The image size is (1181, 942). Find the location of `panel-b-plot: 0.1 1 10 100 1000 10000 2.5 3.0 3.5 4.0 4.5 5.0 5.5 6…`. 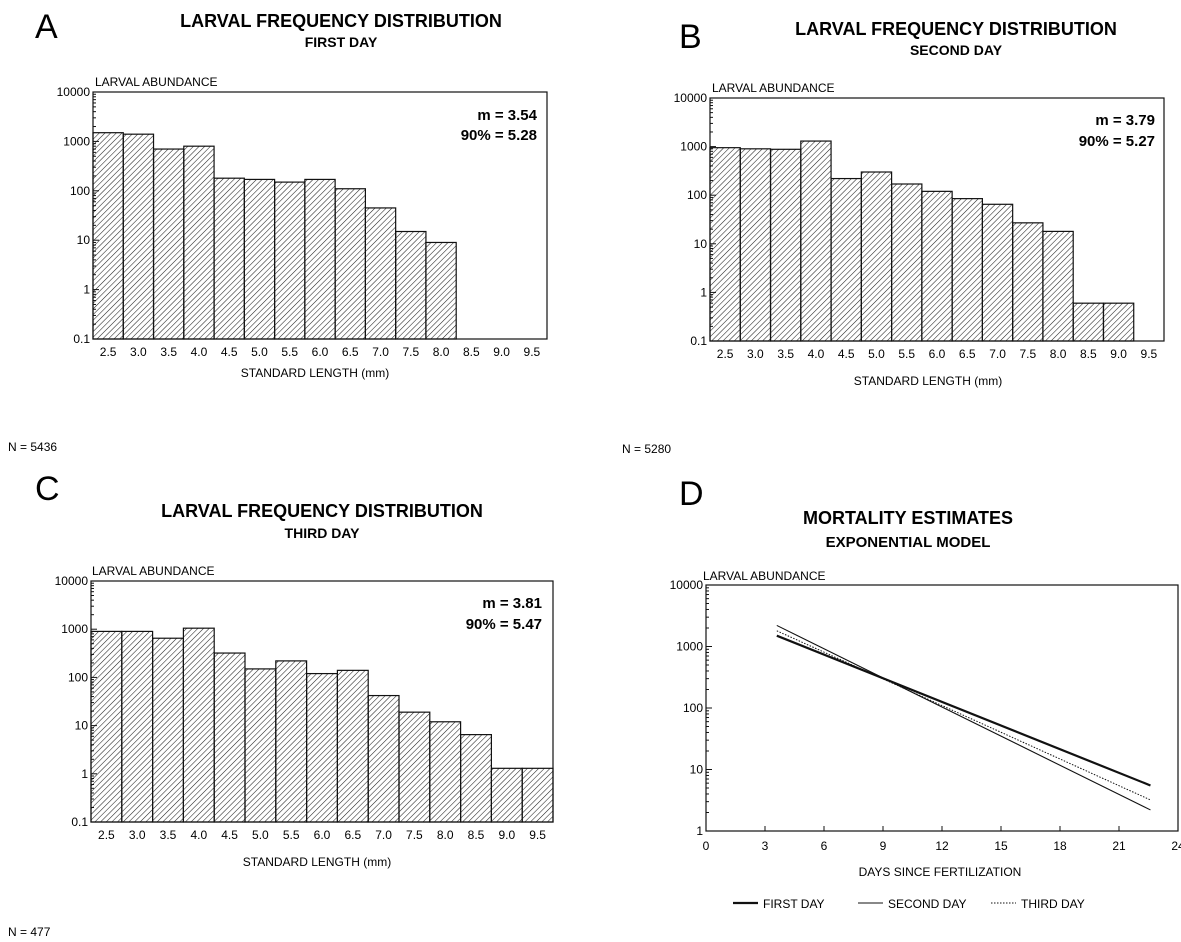

panel-b-plot: 0.1 1 10 100 1000 10000 2.5 3.0 3.5 4.0 4.5 5.0 5.5 6… is located at coordinates (919, 226).